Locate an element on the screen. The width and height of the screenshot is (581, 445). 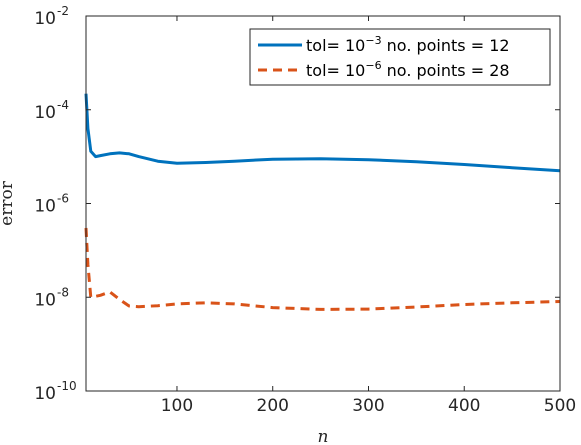
x-tick-label: 500 is located at coordinates (560, 406).